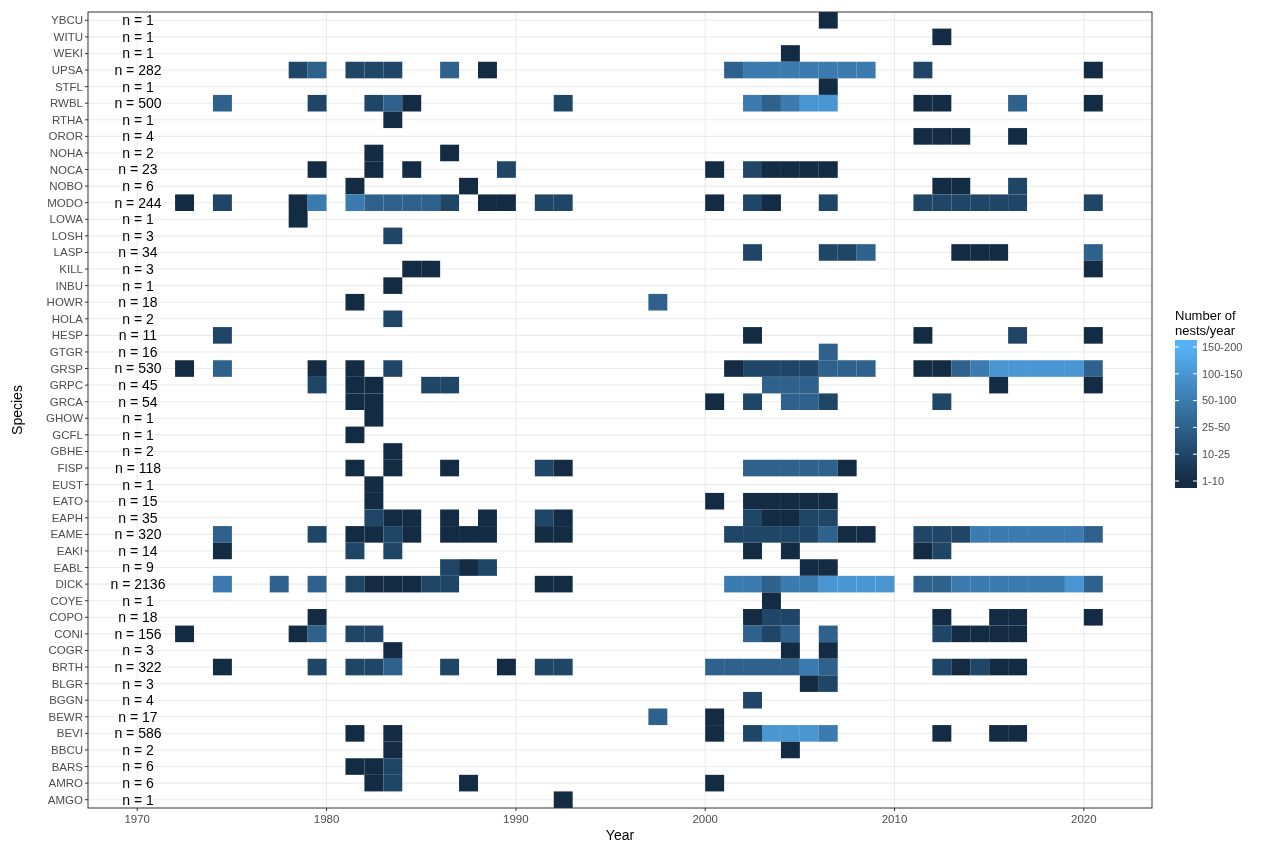  What do you see at coordinates (67, 70) in the screenshot?
I see `y-tick-label: UPSA` at bounding box center [67, 70].